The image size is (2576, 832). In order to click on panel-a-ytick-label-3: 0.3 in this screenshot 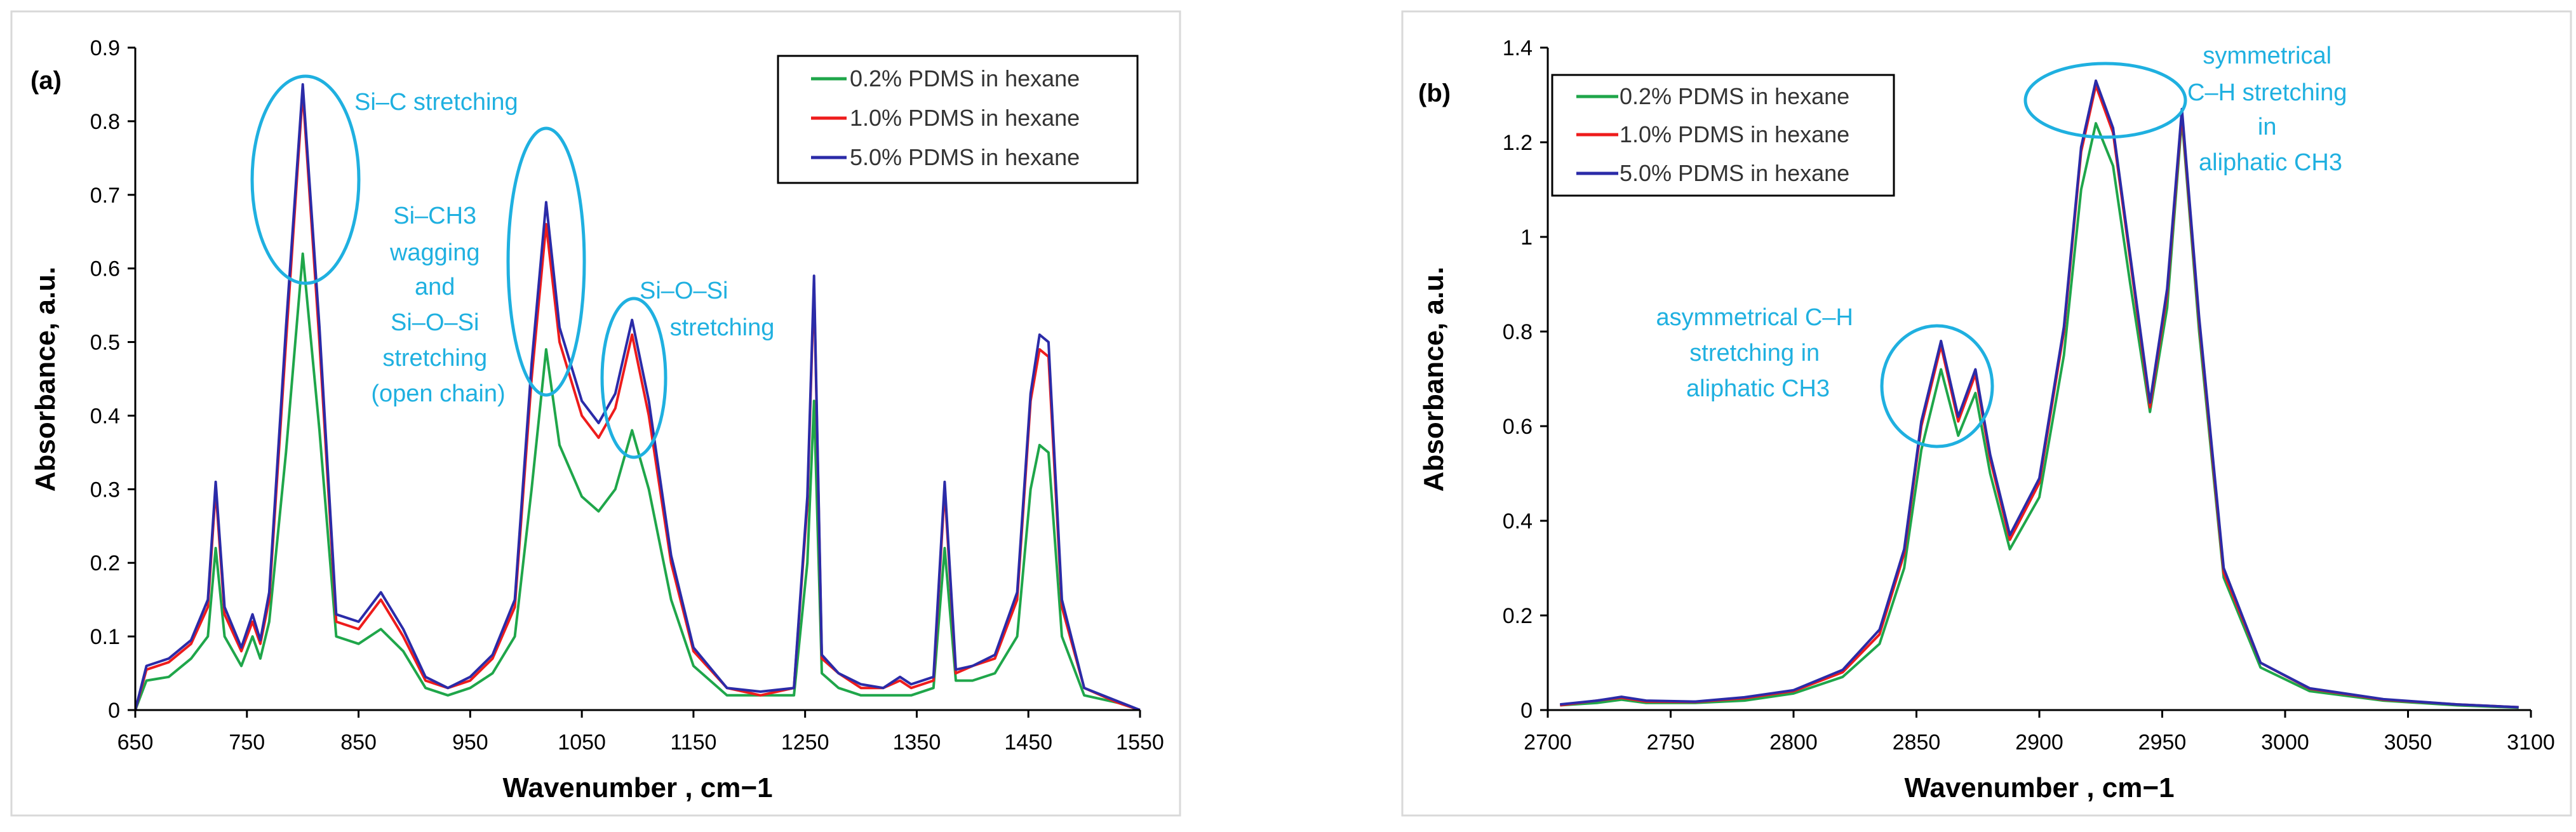, I will do `click(105, 490)`.